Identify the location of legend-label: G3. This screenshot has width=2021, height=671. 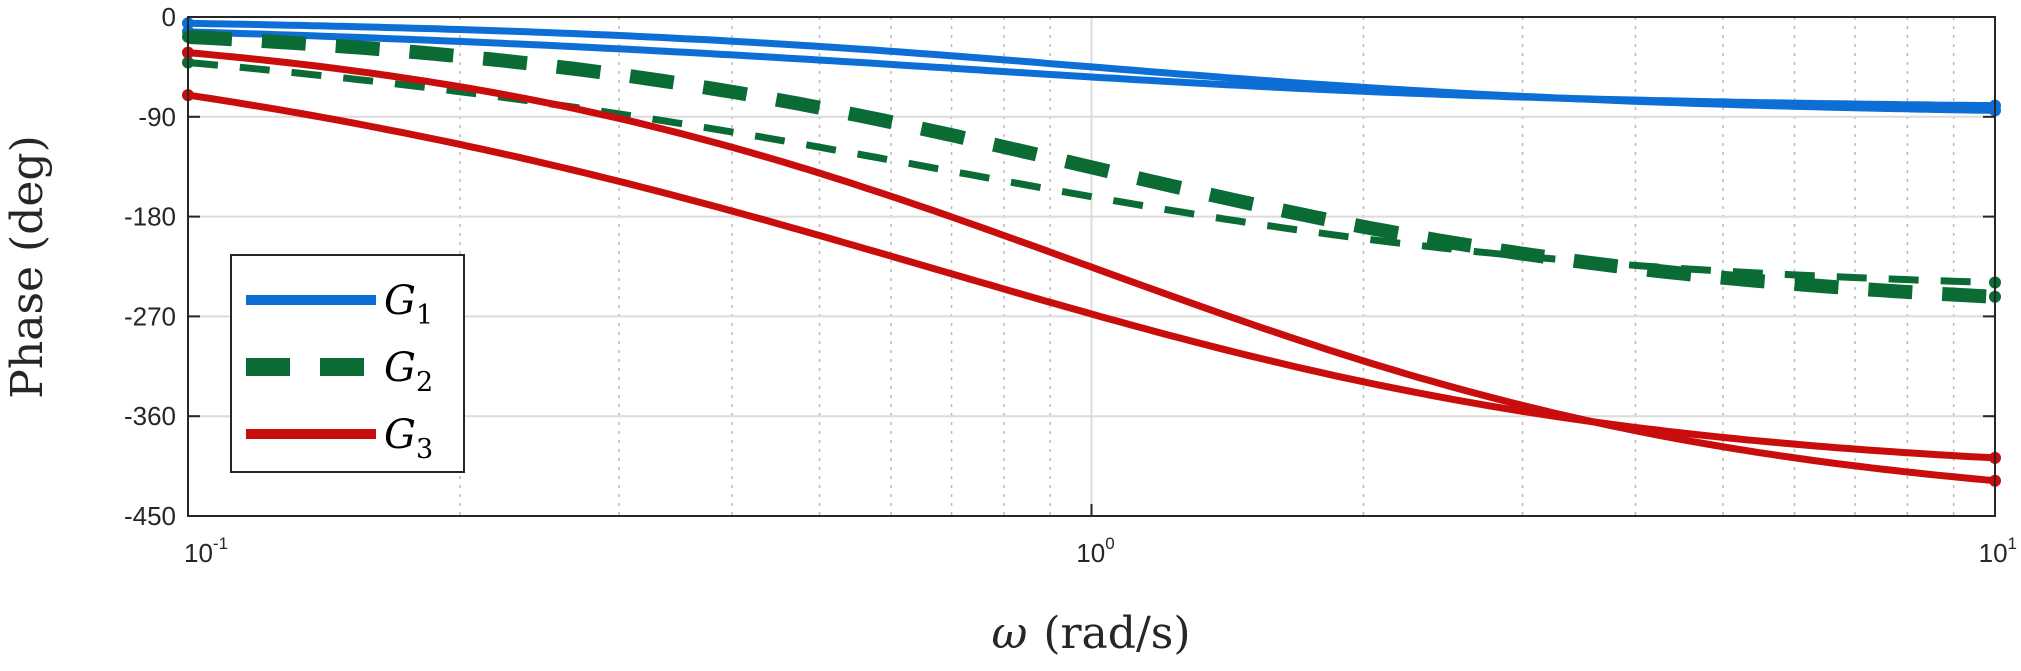
(408, 438).